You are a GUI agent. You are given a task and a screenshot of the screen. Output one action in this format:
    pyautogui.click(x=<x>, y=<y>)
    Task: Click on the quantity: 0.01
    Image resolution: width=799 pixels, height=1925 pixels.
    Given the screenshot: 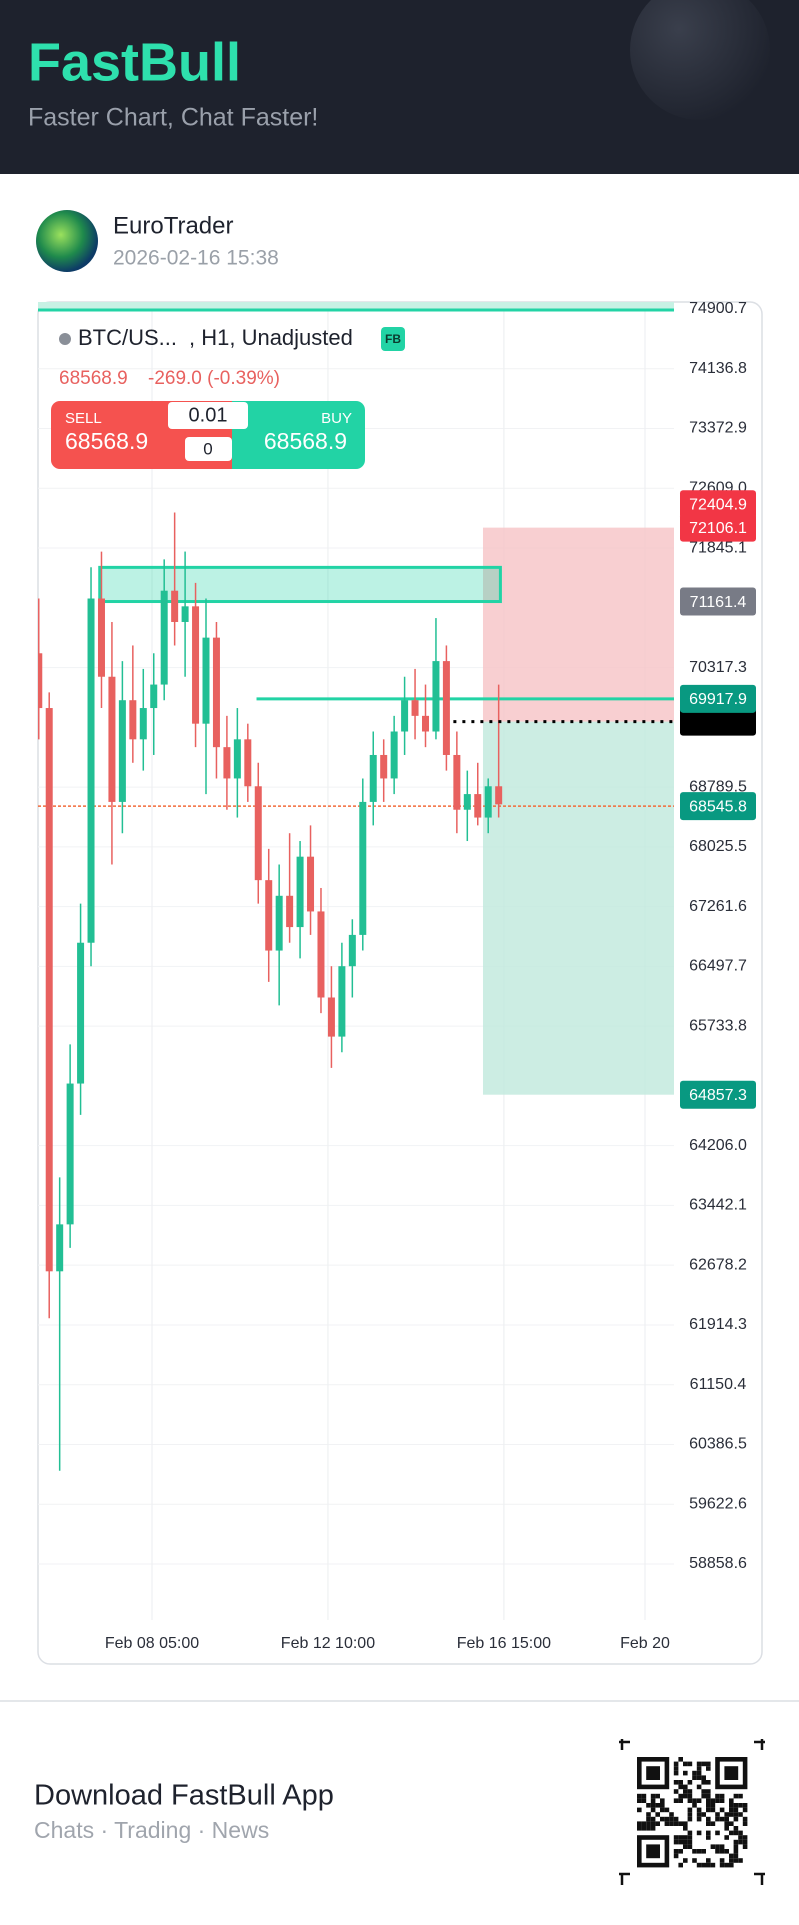 What is the action you would take?
    pyautogui.click(x=208, y=415)
    